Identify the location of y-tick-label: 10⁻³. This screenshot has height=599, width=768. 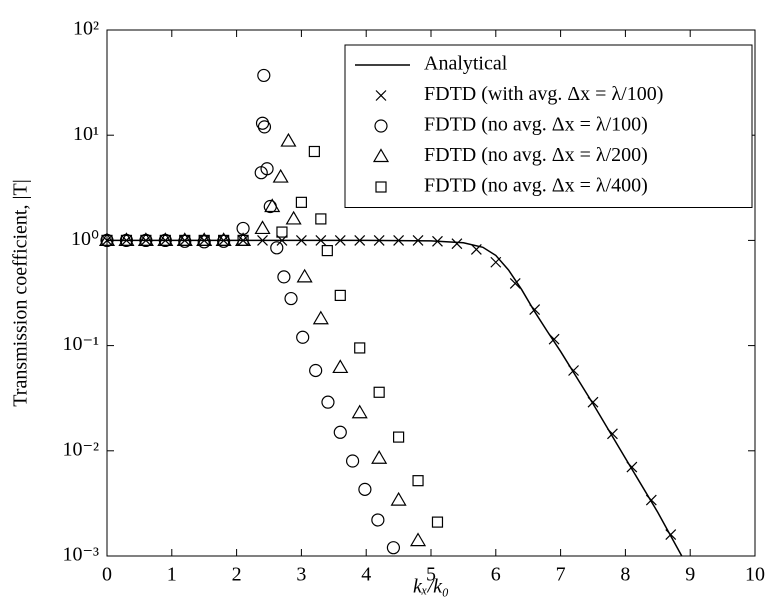
(80, 555).